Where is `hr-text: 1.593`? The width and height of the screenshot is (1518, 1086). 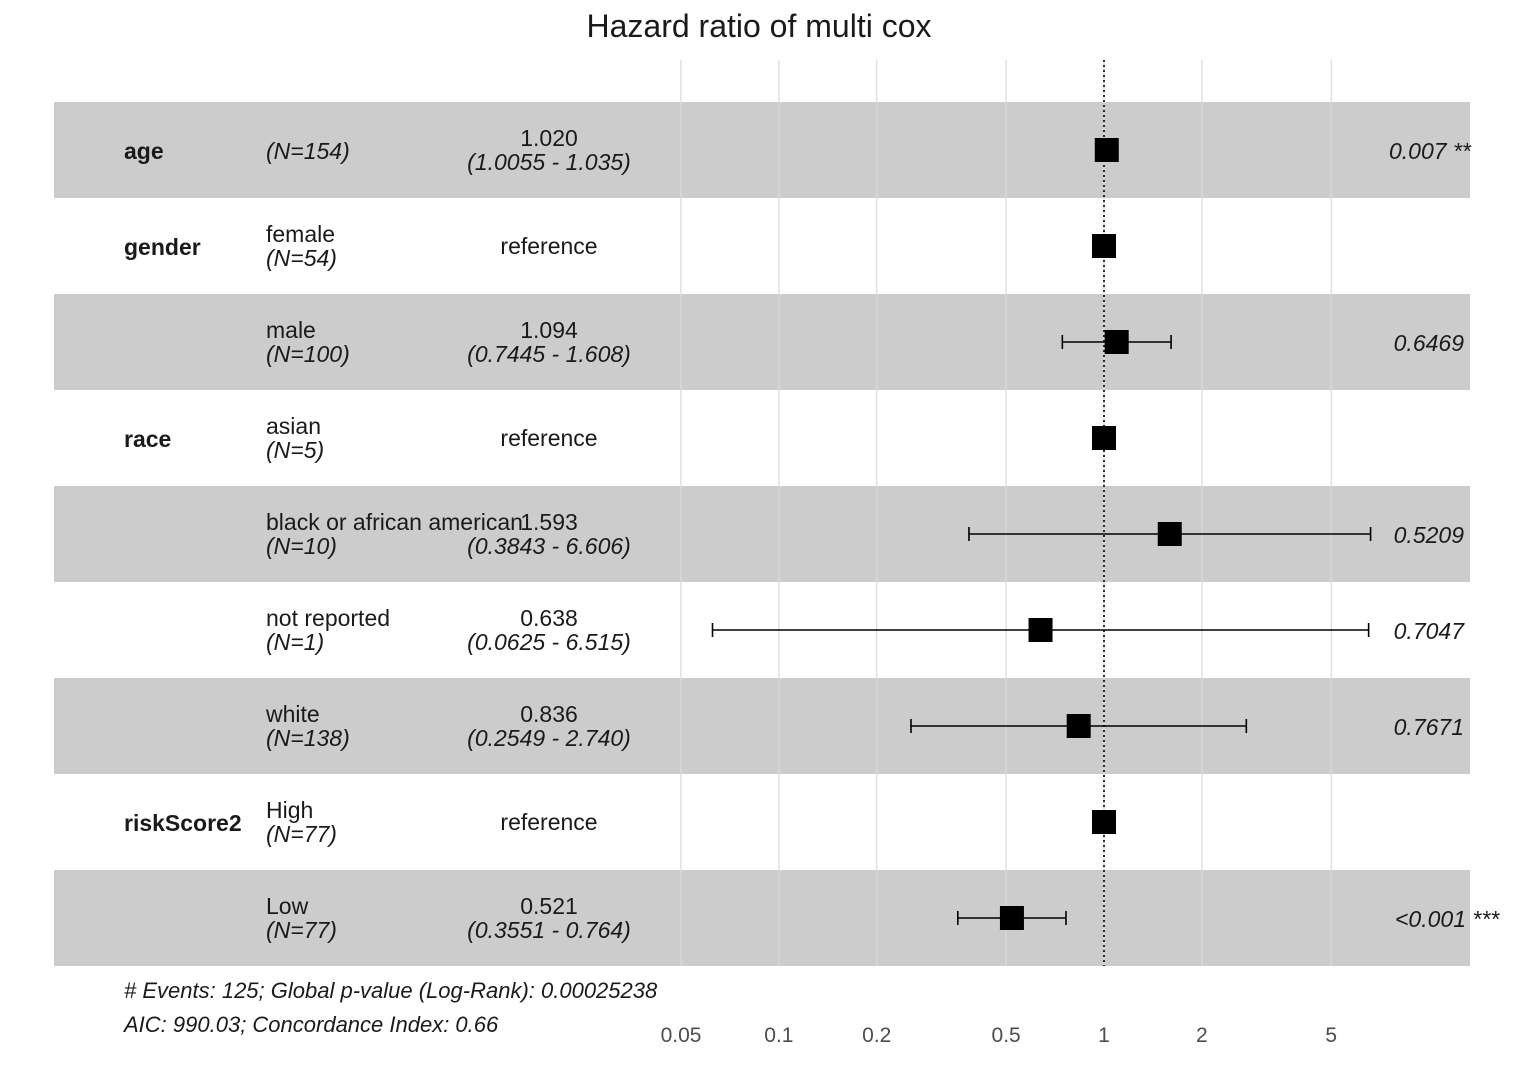 hr-text: 1.593 is located at coordinates (549, 522).